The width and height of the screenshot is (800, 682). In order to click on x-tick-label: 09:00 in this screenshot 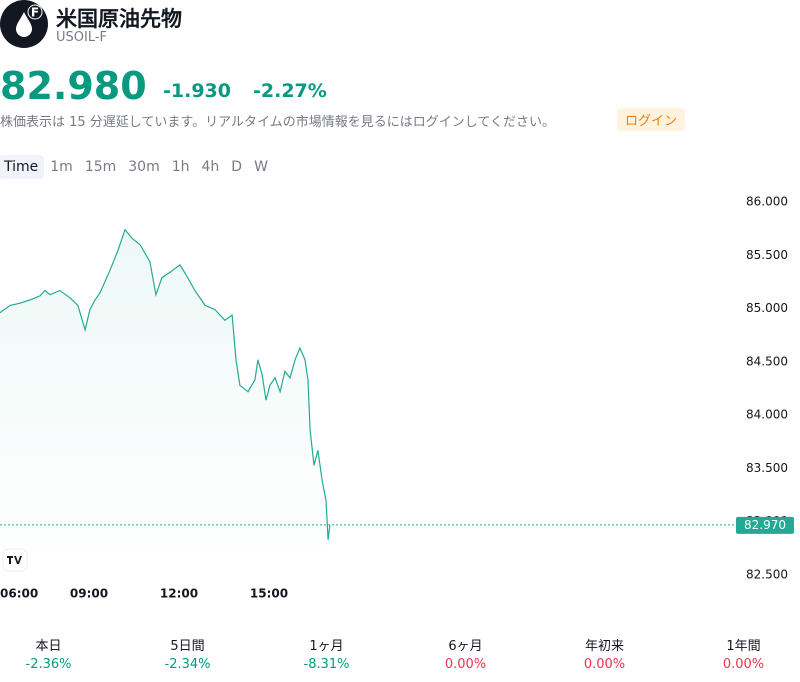, I will do `click(89, 594)`.